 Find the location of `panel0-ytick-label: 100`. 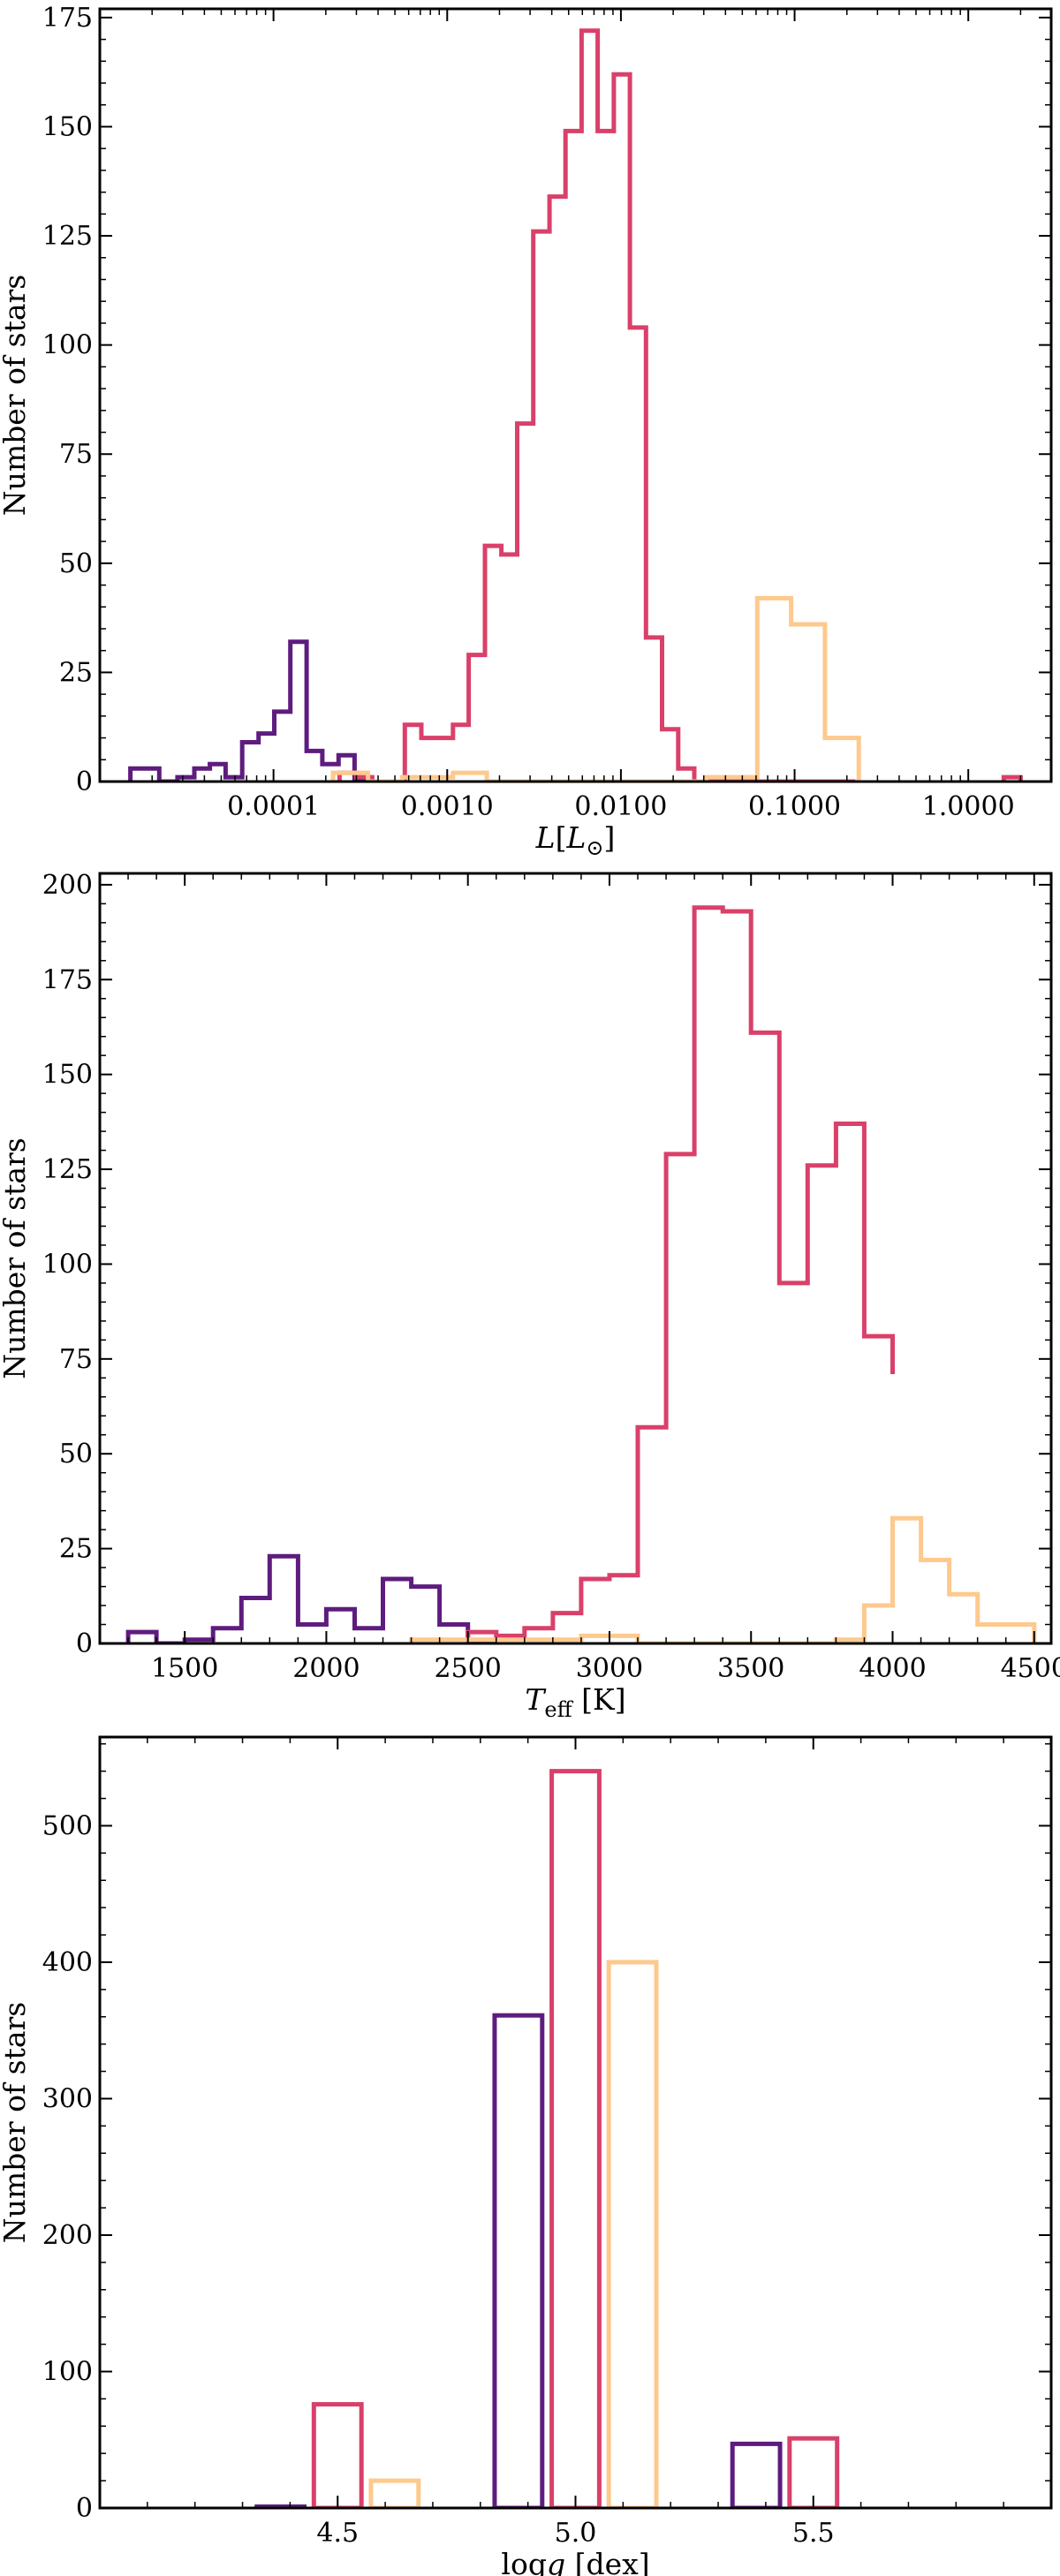

panel0-ytick-label: 100 is located at coordinates (67, 345).